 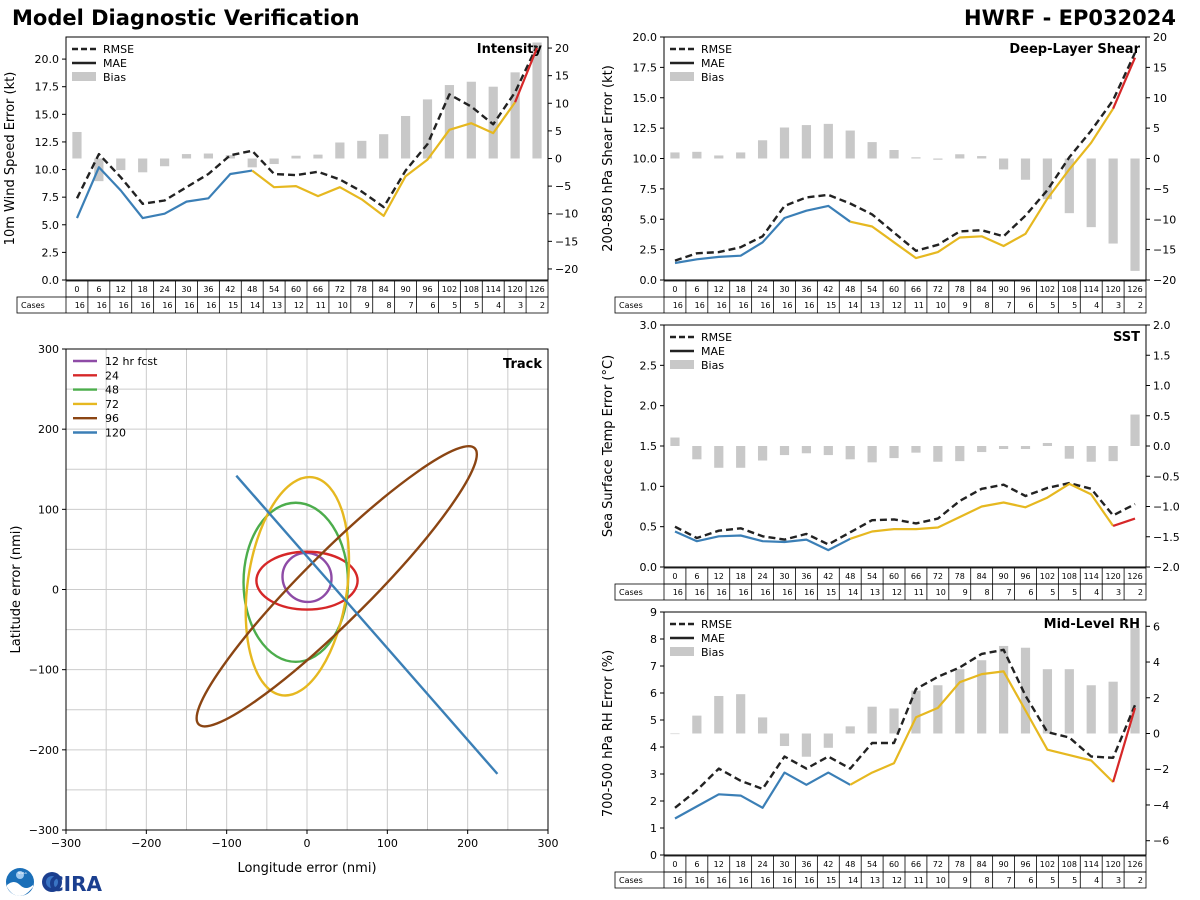 I want to click on panel-title: Deep-Layer Shear, so click(x=1074, y=49).